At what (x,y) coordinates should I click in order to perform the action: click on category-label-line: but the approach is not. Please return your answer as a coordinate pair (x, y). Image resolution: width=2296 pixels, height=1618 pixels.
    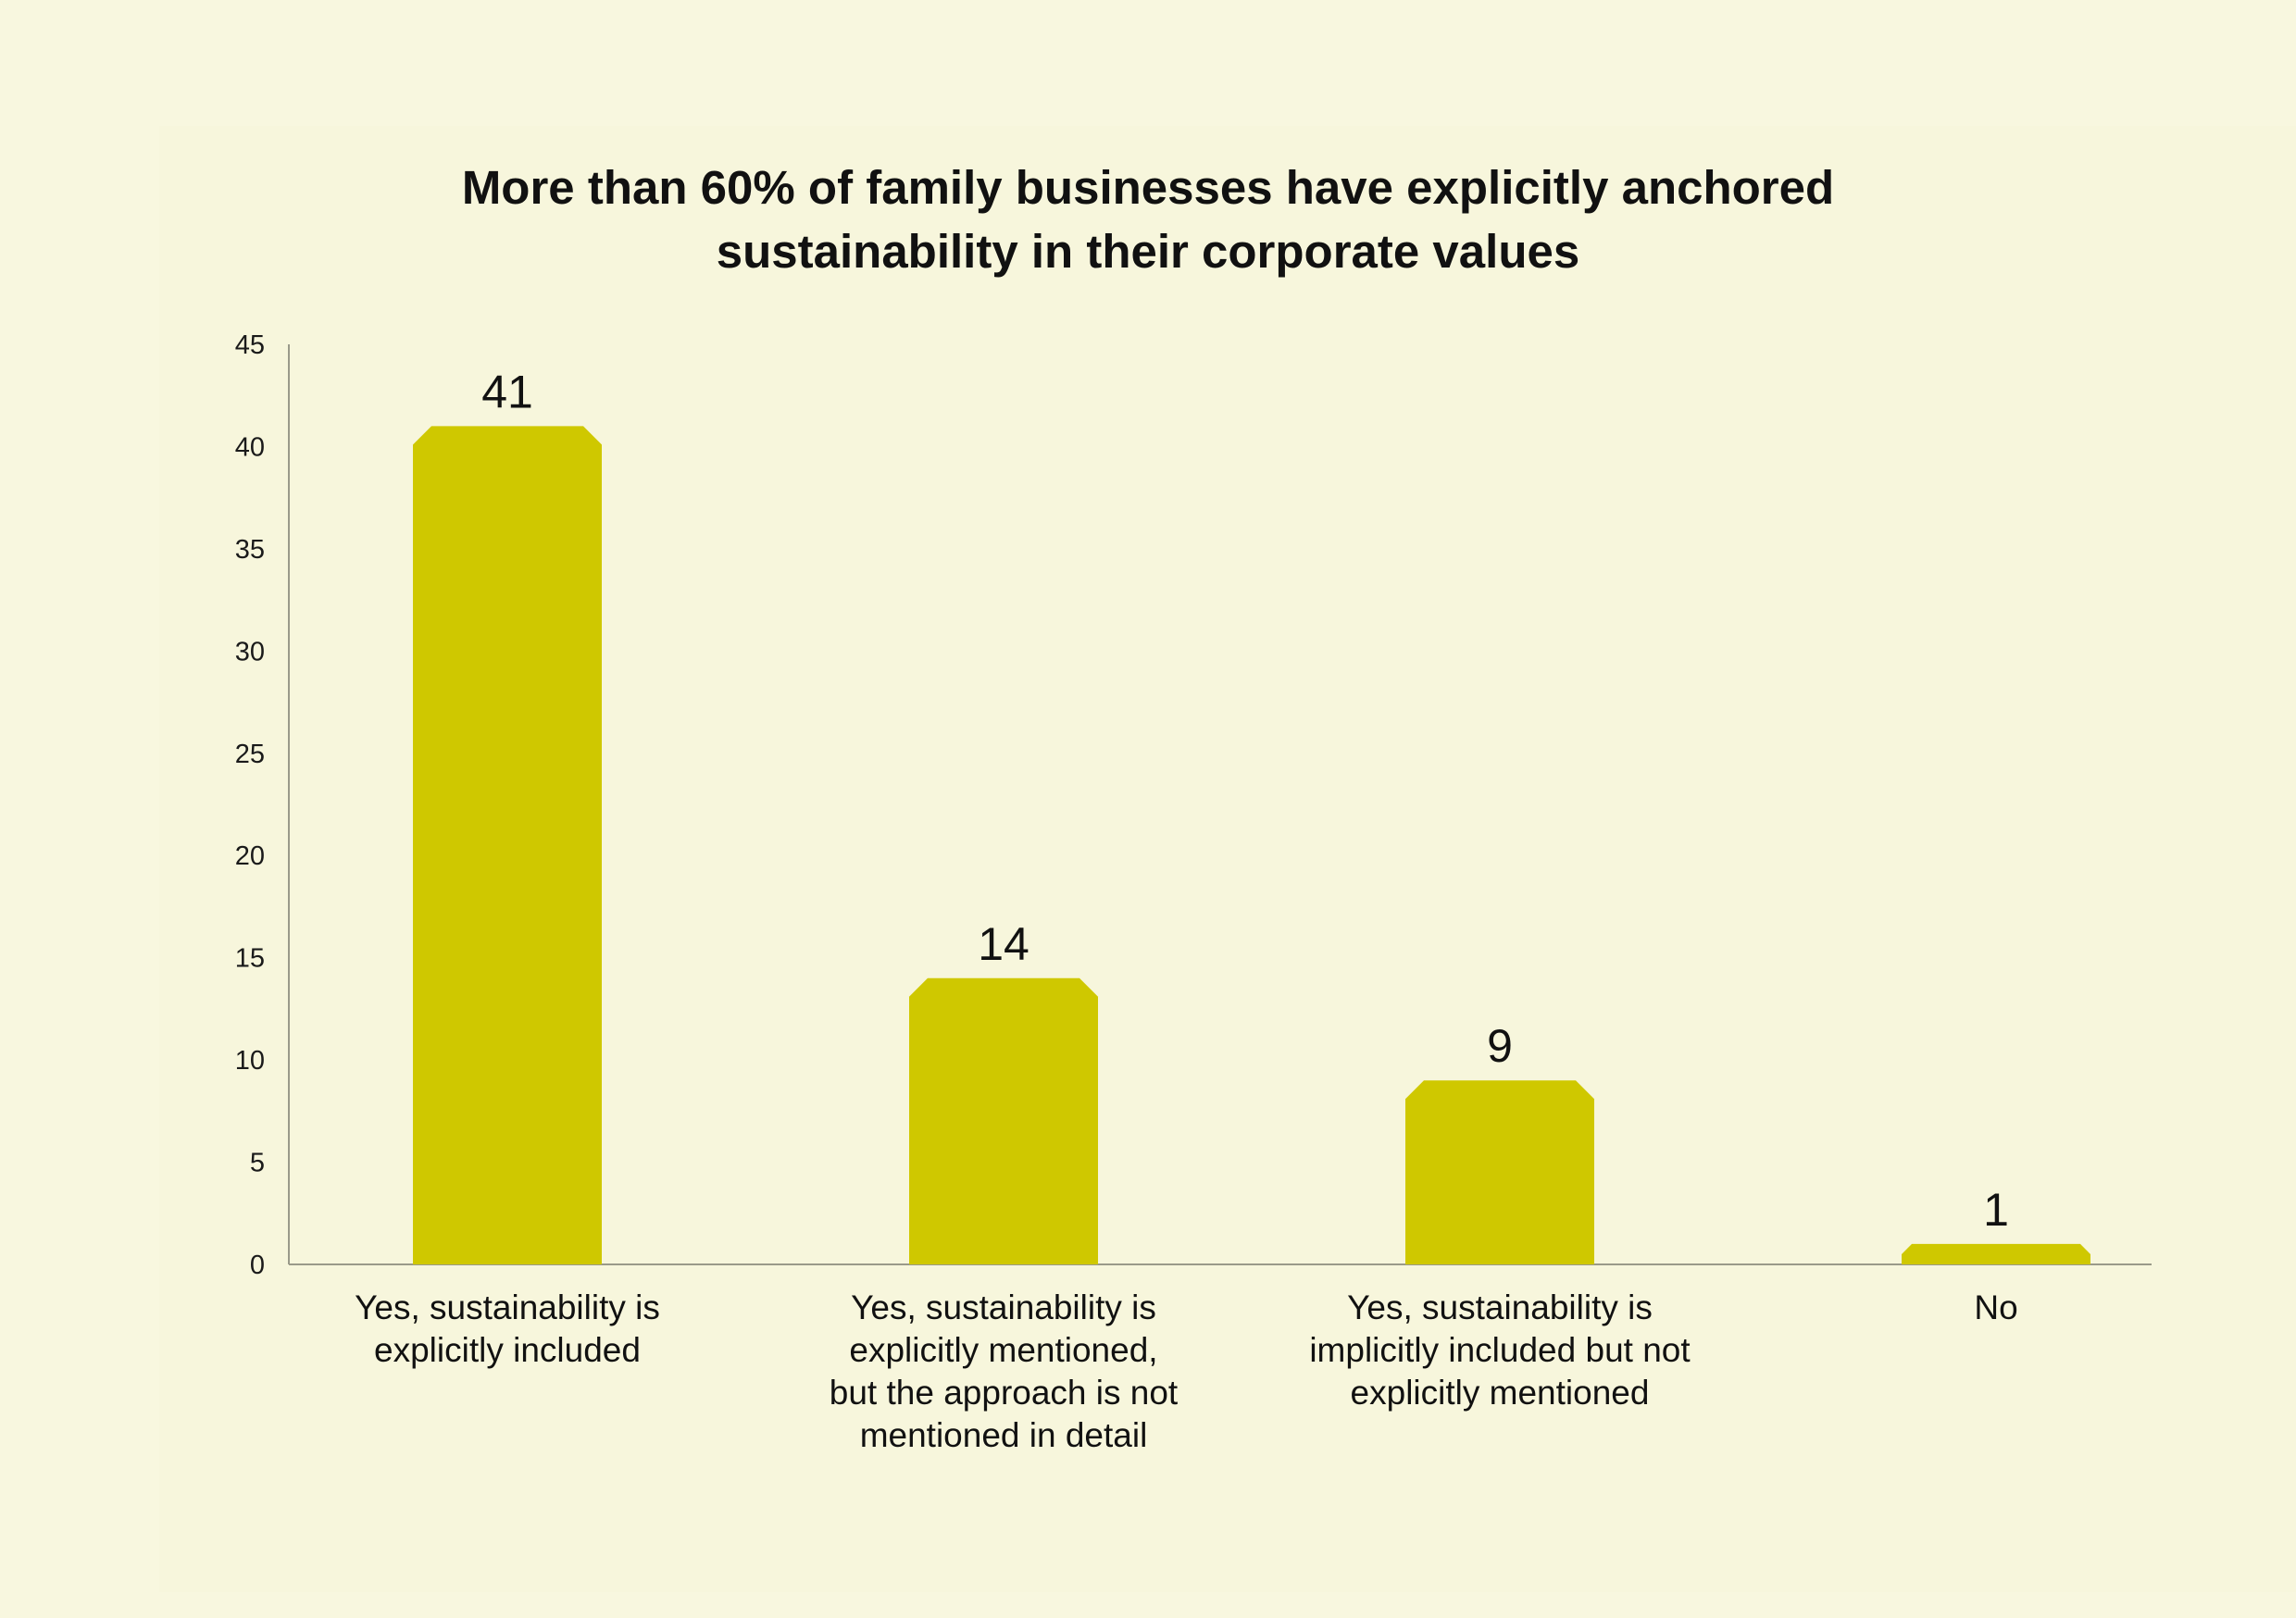
    Looking at the image, I should click on (1004, 1393).